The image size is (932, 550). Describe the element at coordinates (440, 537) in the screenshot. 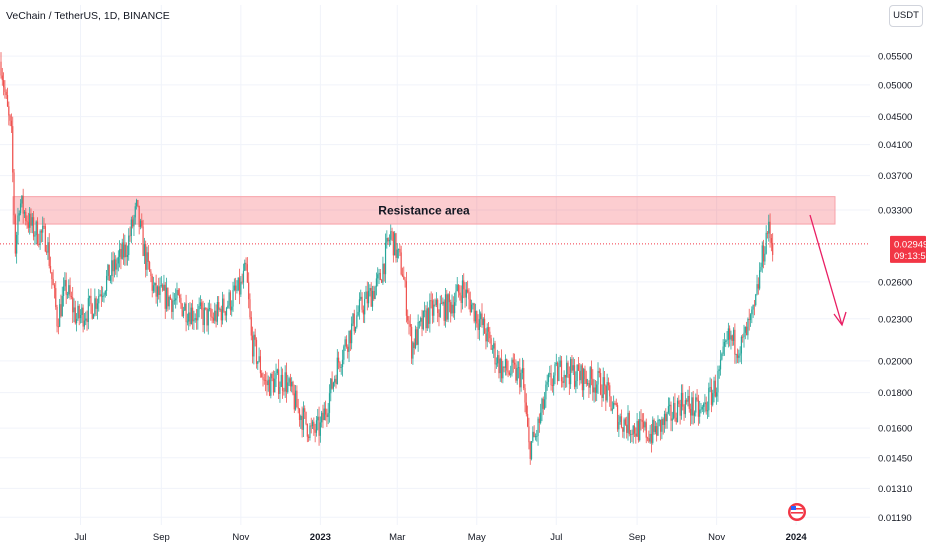

I see `time-axis: Jul Sep Nov 2023 Mar May Jul Sep Nov 2024` at that location.